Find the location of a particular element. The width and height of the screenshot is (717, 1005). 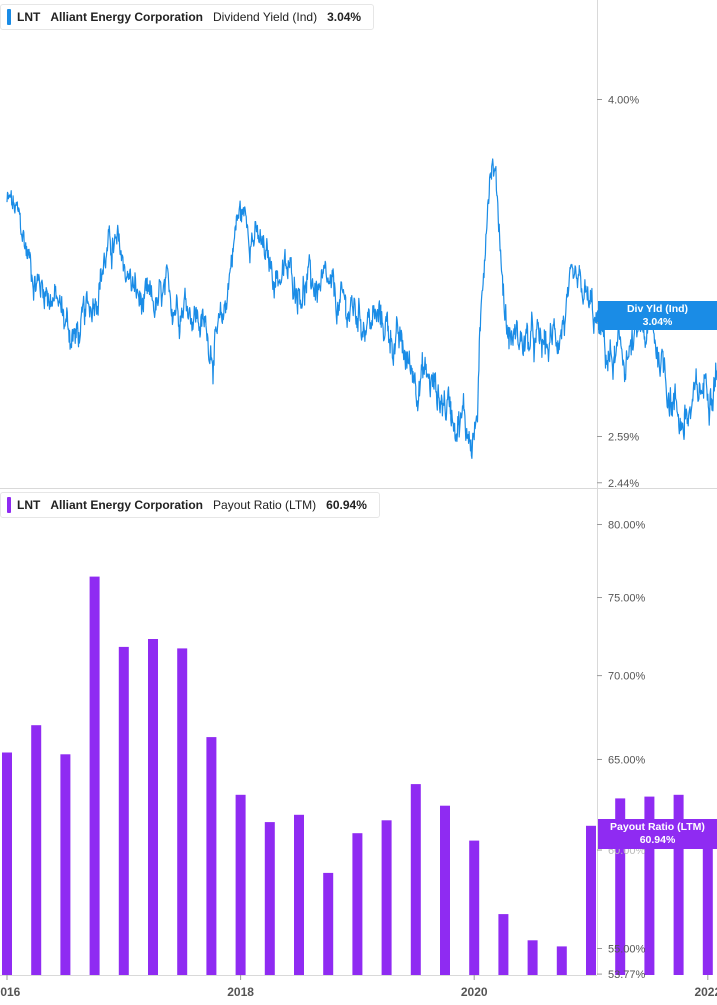

yield-color-swatch is located at coordinates (9, 17).